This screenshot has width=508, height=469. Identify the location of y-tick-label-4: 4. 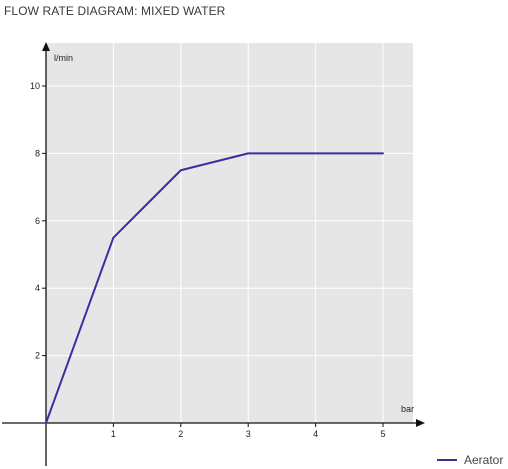
(37, 288).